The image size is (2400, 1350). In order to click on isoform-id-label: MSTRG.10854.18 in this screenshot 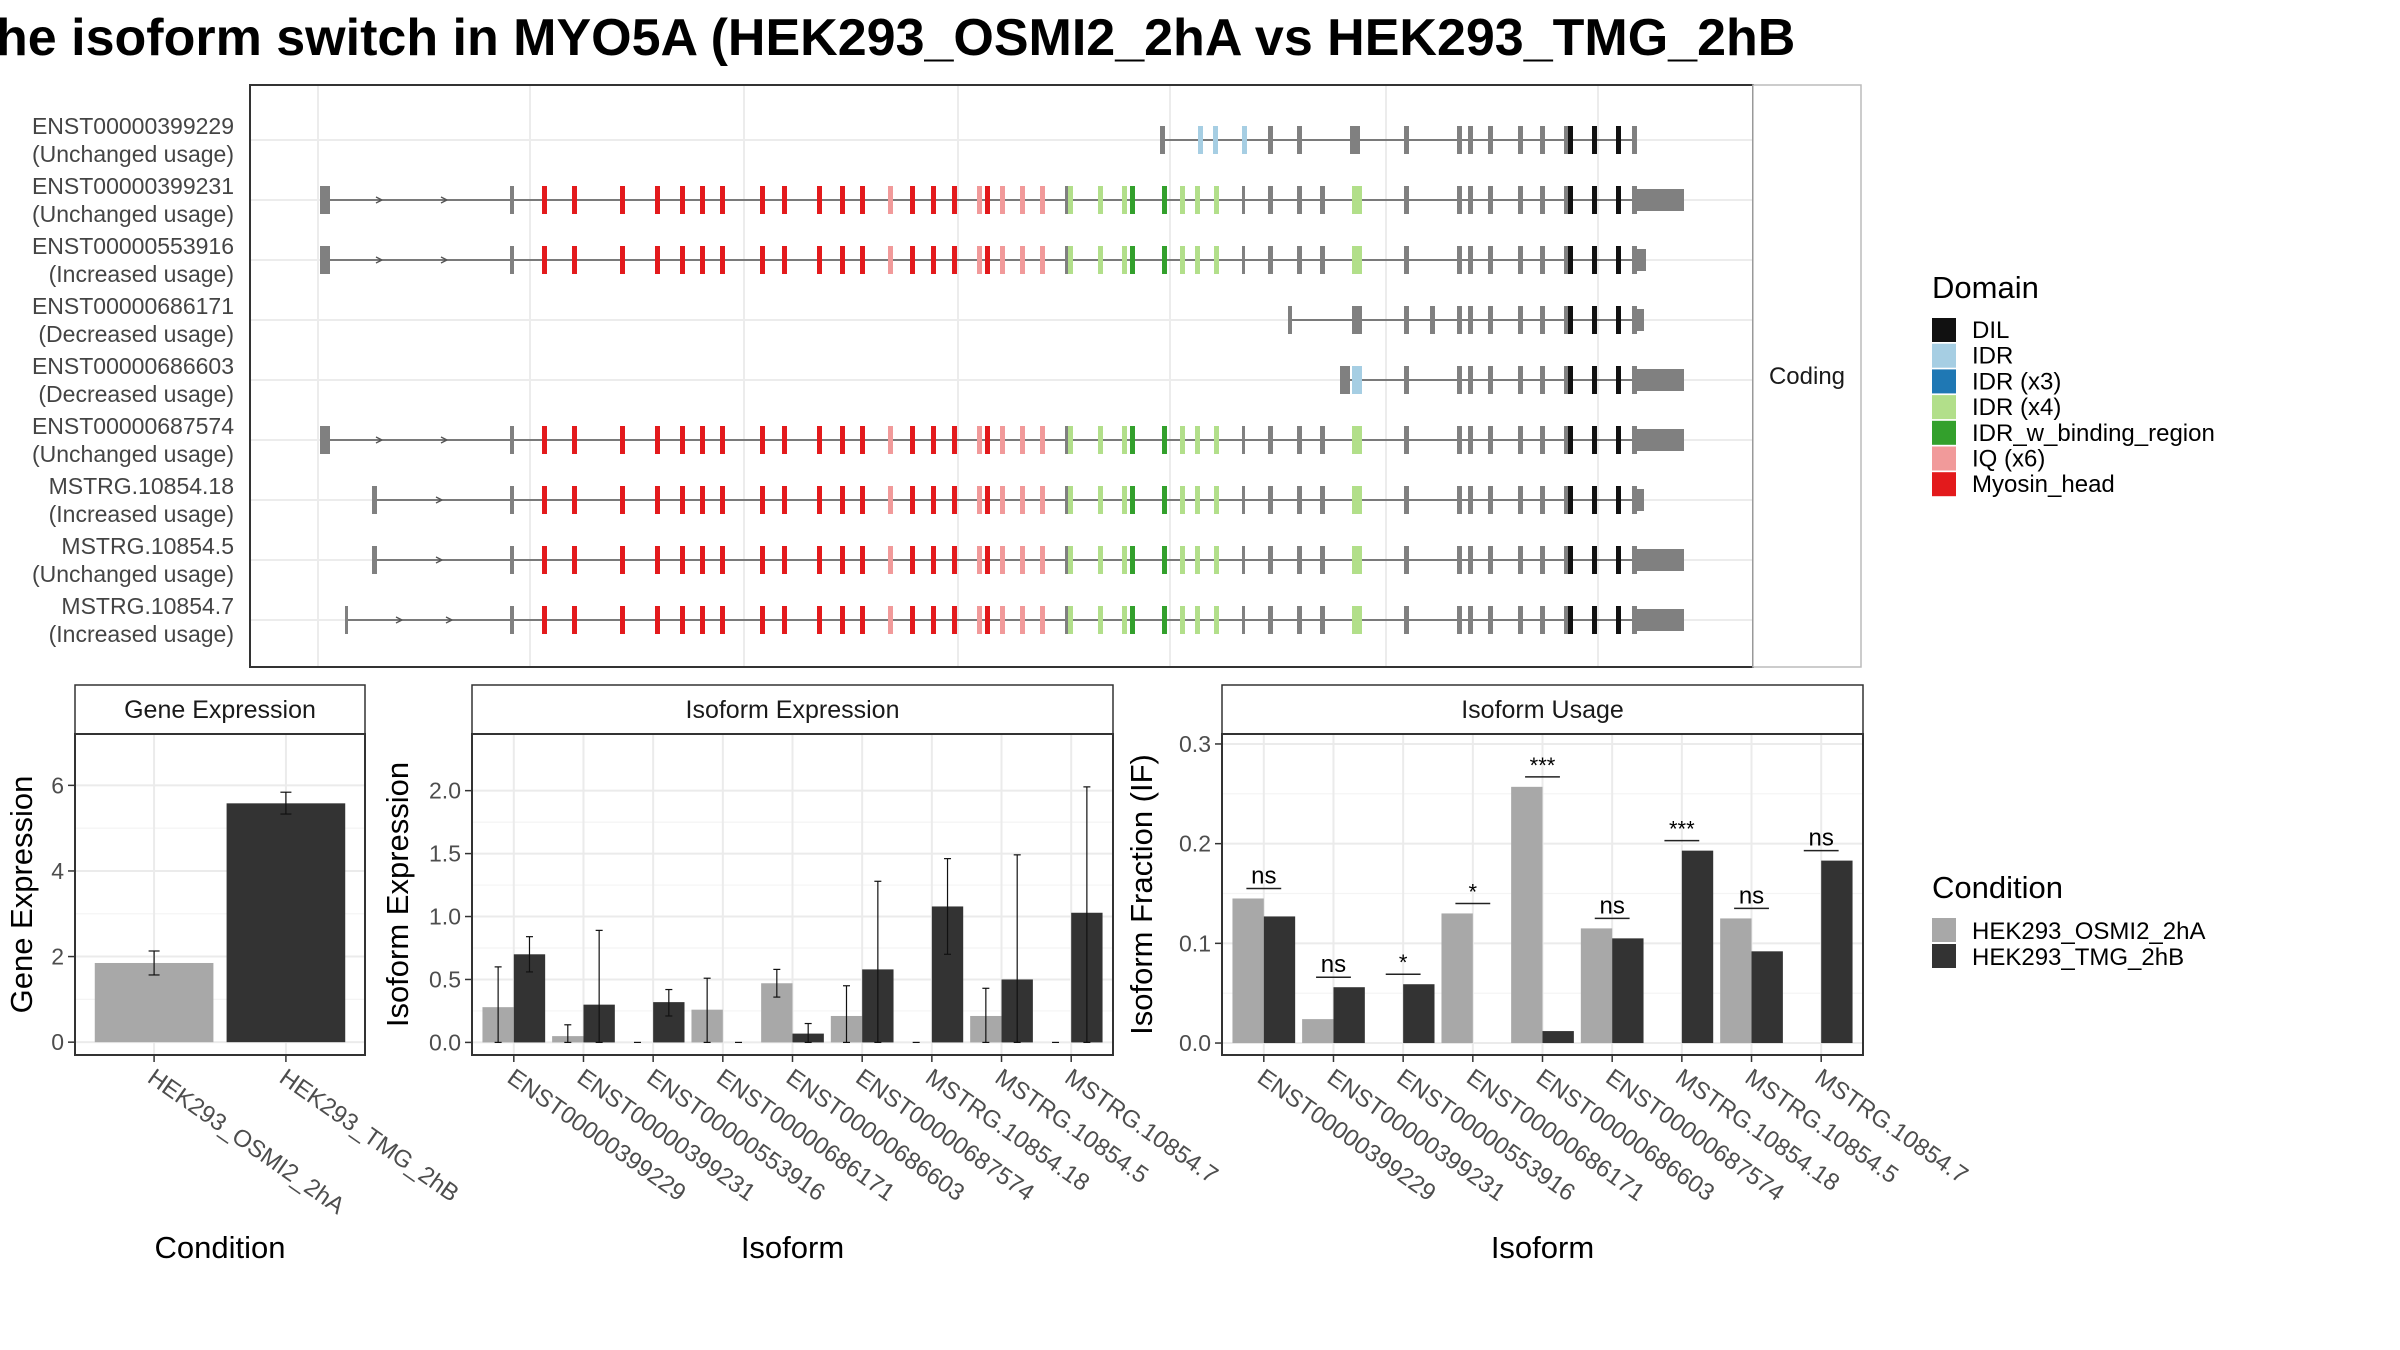, I will do `click(141, 486)`.